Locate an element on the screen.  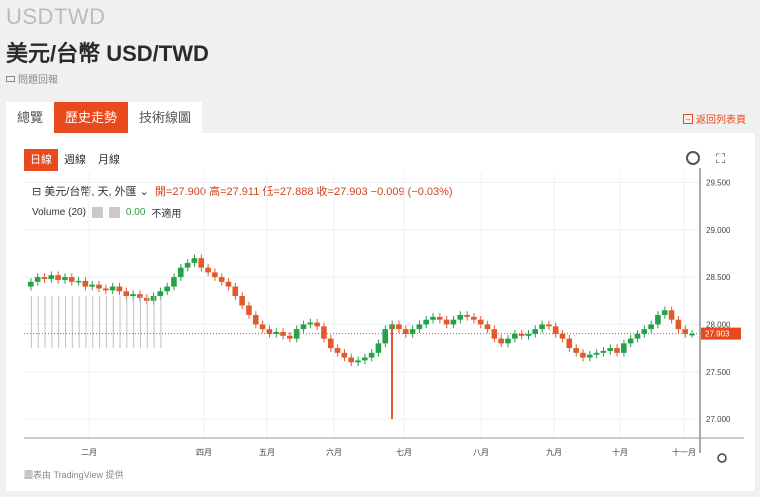
y-tick-label: 27.500 is located at coordinates (718, 372).